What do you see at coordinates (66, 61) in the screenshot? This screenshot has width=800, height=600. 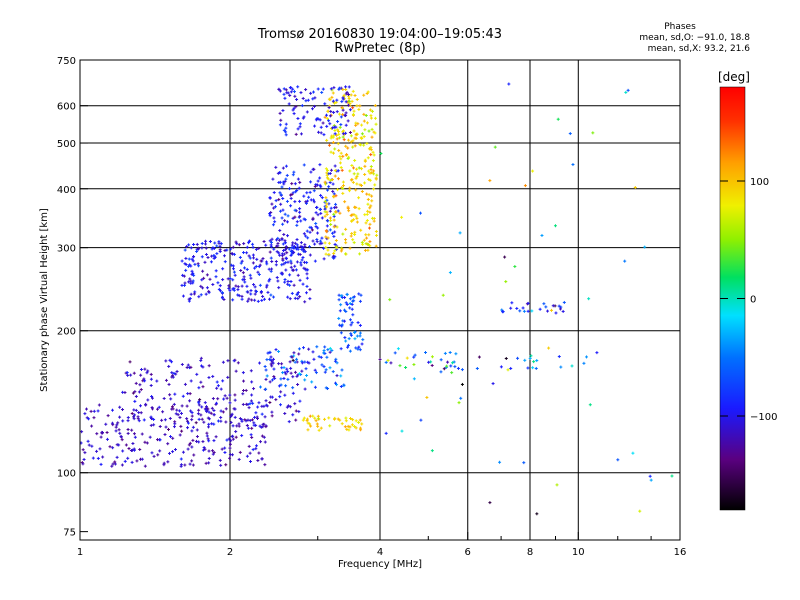 I see `y-tick-label: 750` at bounding box center [66, 61].